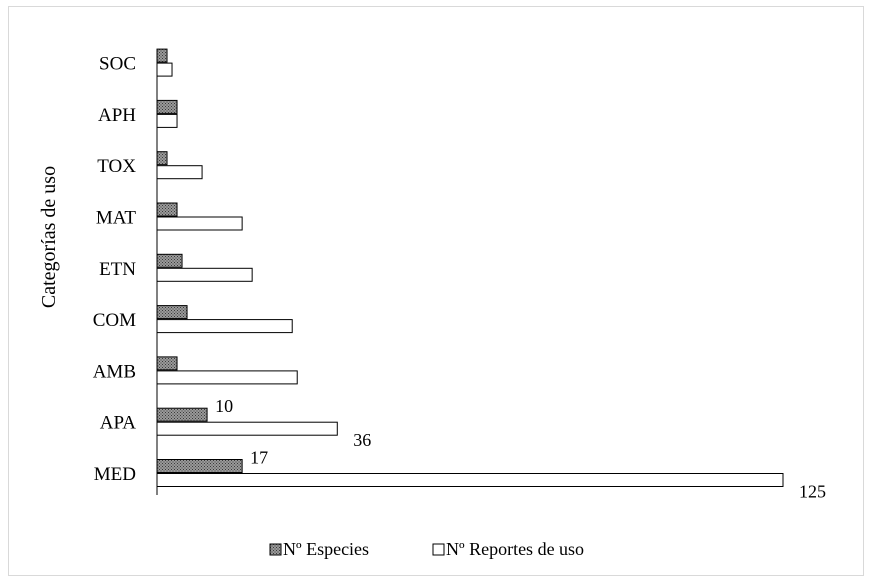 Image resolution: width=874 pixels, height=582 pixels. I want to click on bar-especies-soc, so click(162, 55).